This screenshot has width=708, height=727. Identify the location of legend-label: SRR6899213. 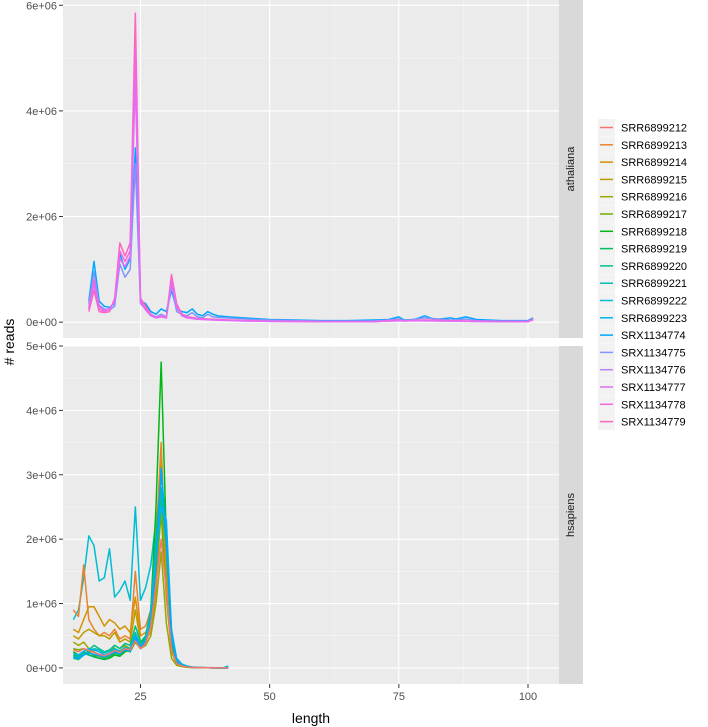
(654, 146).